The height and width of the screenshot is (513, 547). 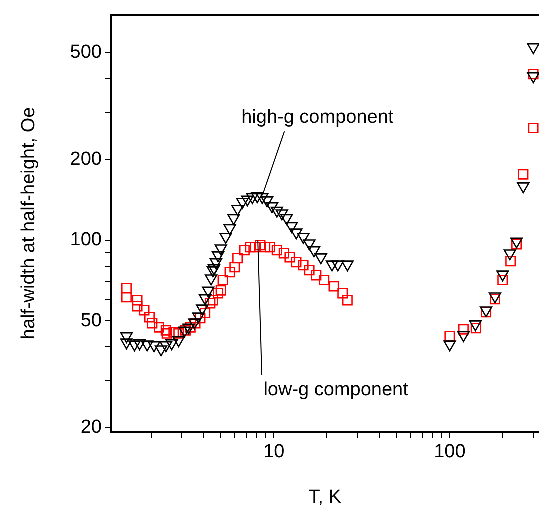 What do you see at coordinates (86, 53) in the screenshot?
I see `y-tick-label: 500` at bounding box center [86, 53].